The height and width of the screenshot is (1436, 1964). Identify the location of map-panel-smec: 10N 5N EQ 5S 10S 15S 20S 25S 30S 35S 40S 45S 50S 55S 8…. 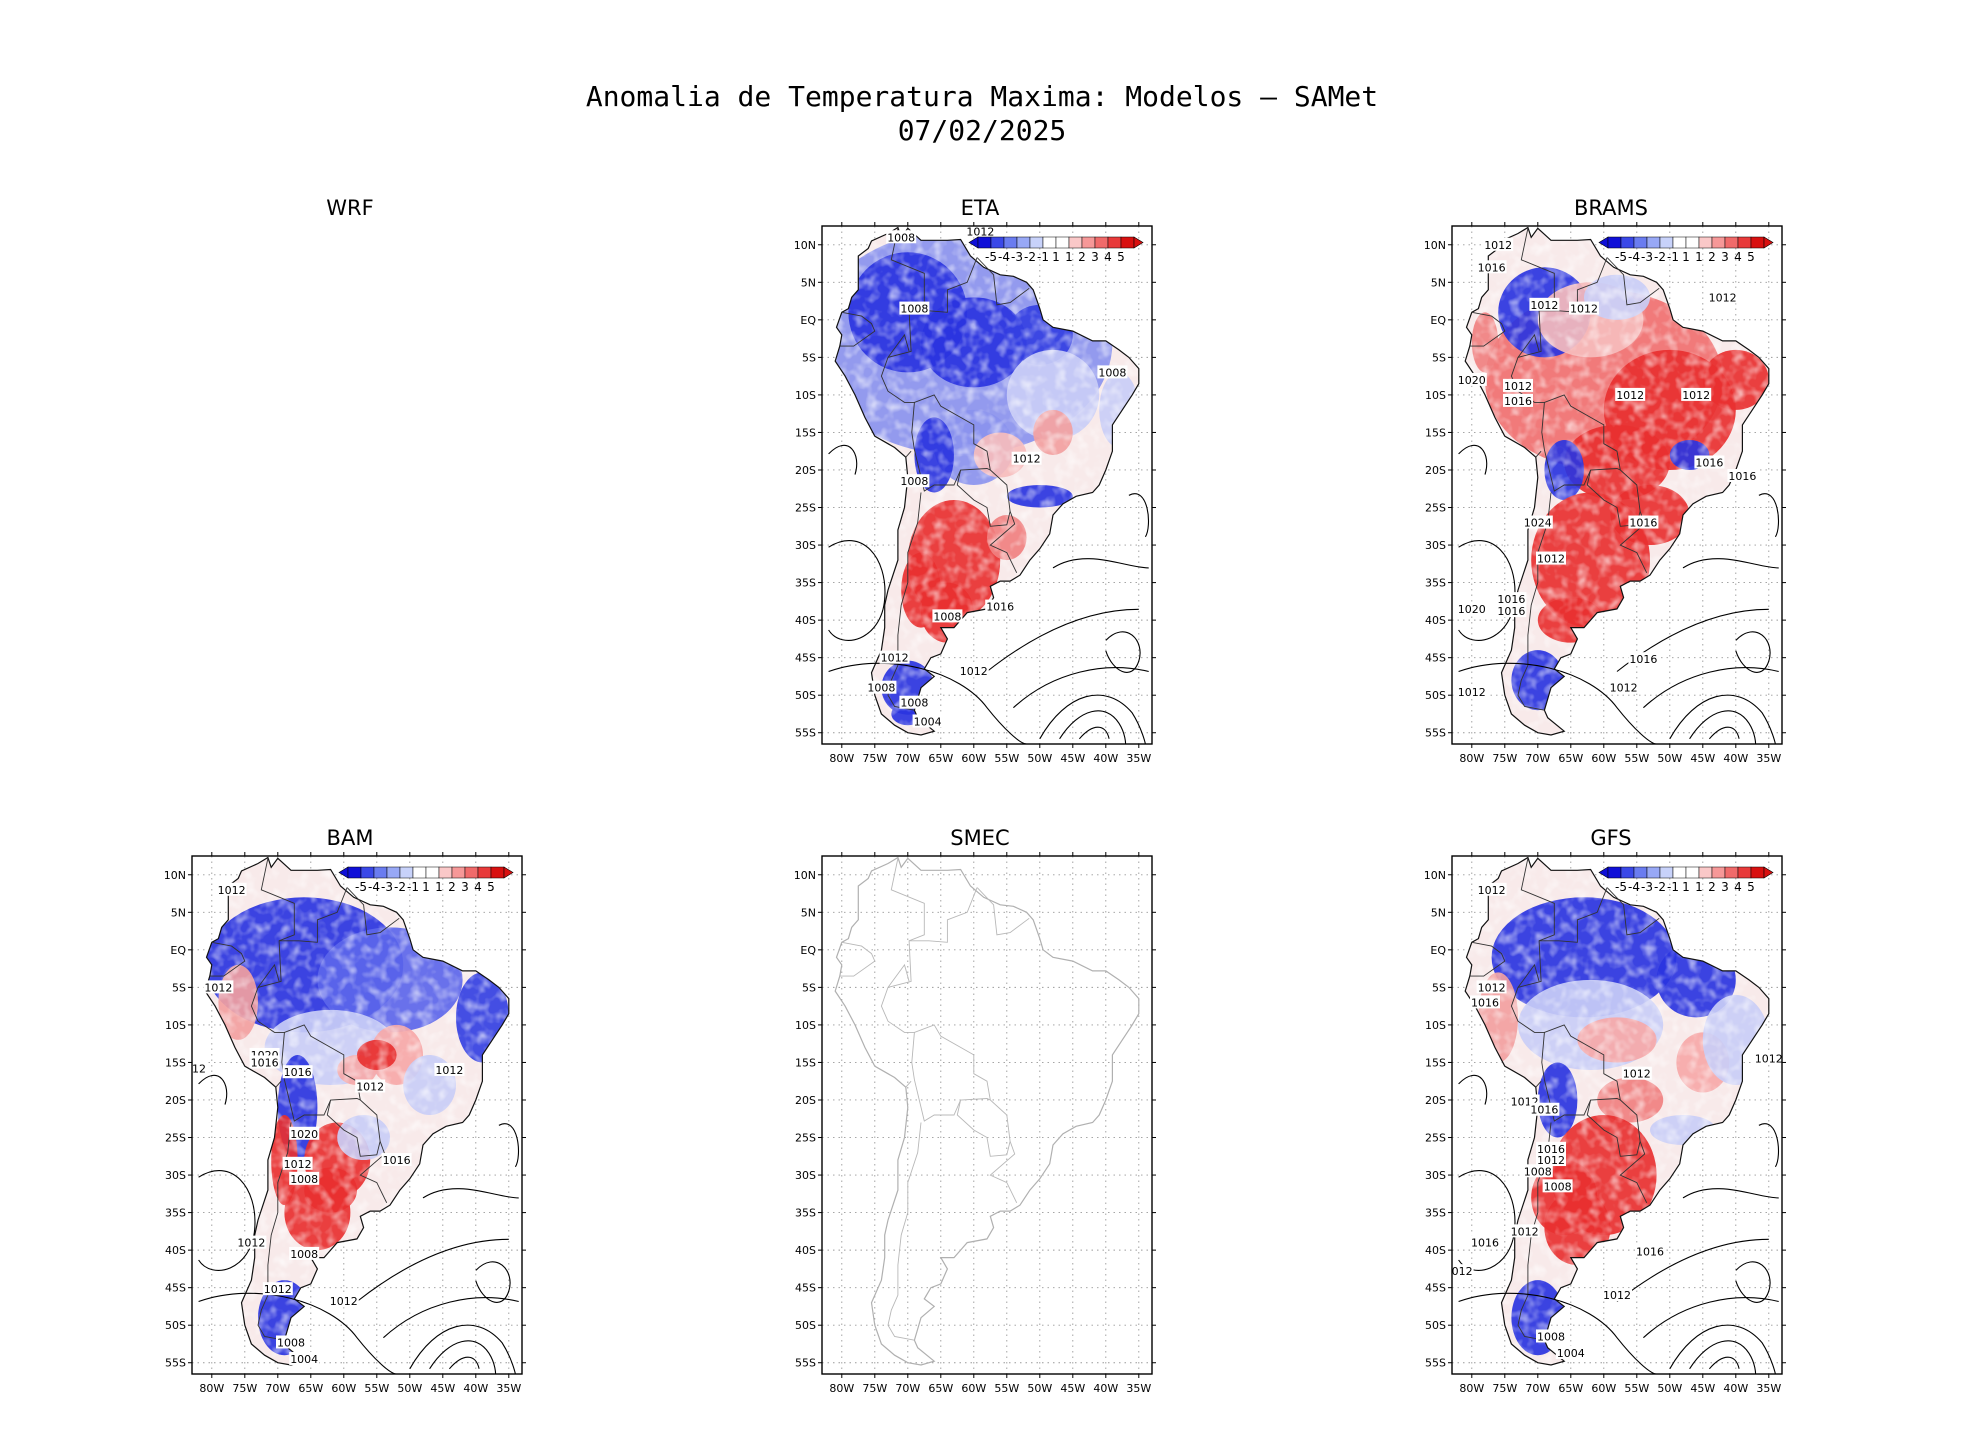
(975, 1123).